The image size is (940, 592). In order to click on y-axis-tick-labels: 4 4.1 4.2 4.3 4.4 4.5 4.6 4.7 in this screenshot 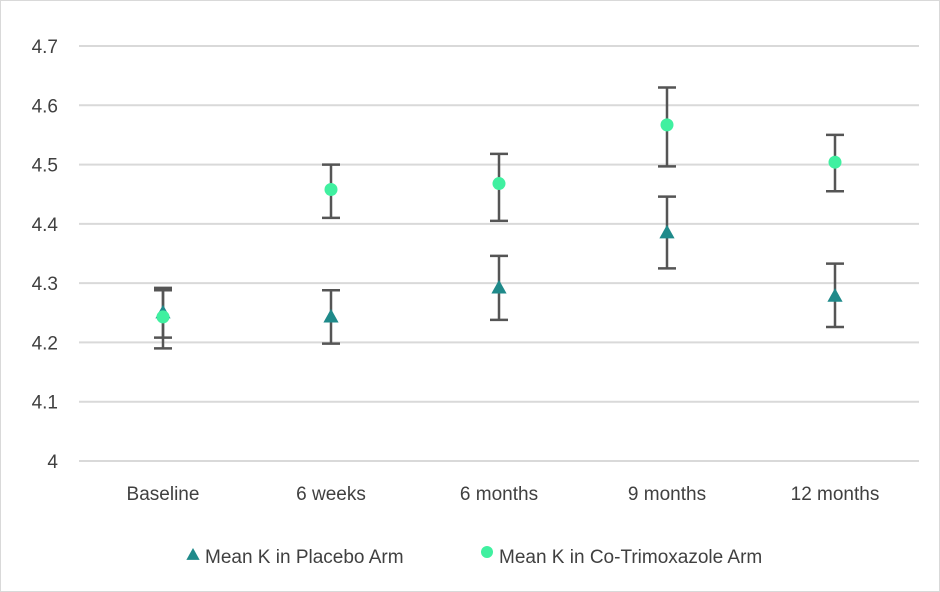, I will do `click(45, 255)`.